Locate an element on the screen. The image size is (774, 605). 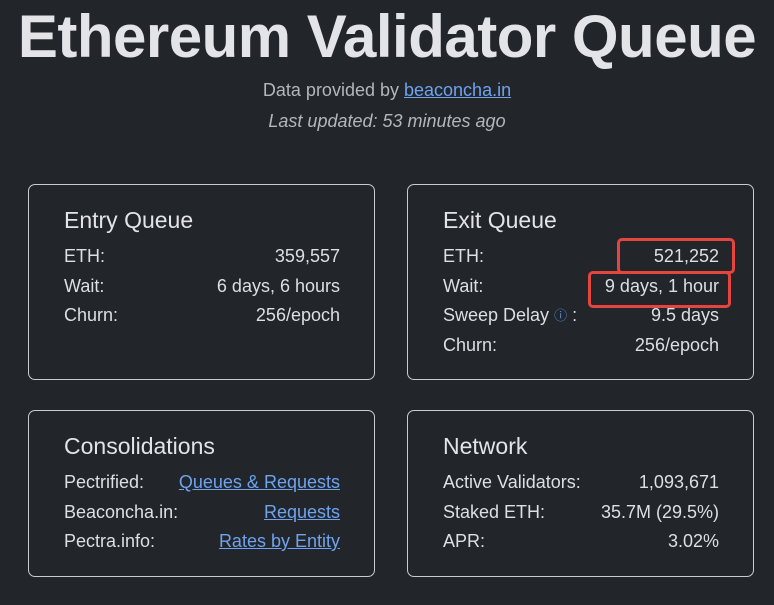
staked-eth-row: Staked ETH: 35.7M (29.5%) is located at coordinates (581, 513).